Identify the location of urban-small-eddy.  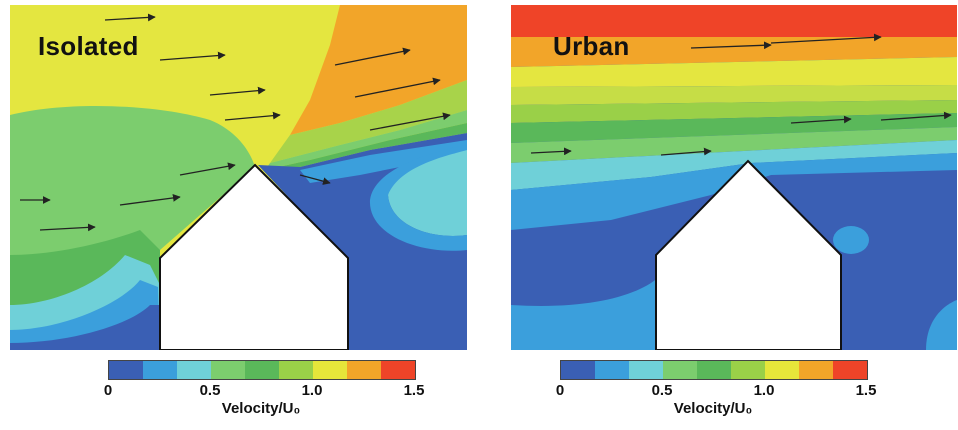
(851, 240).